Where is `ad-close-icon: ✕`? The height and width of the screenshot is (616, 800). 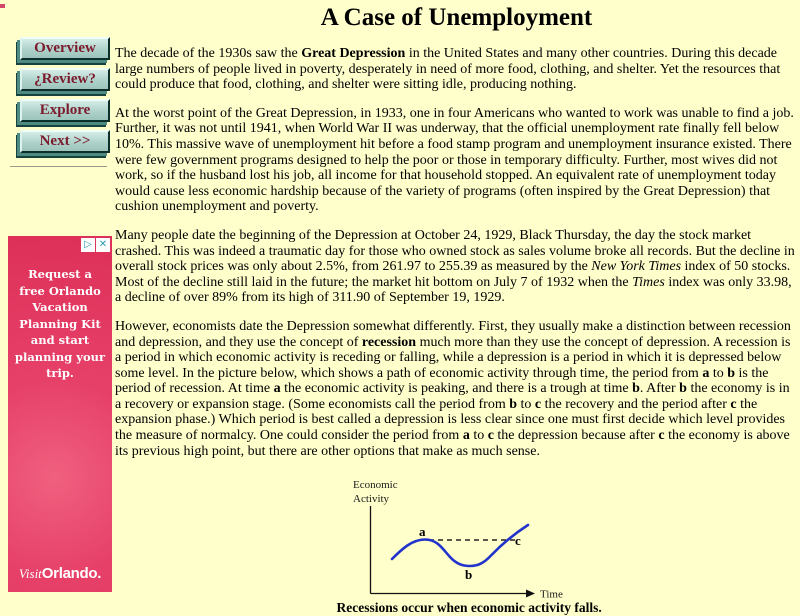 ad-close-icon: ✕ is located at coordinates (103, 245).